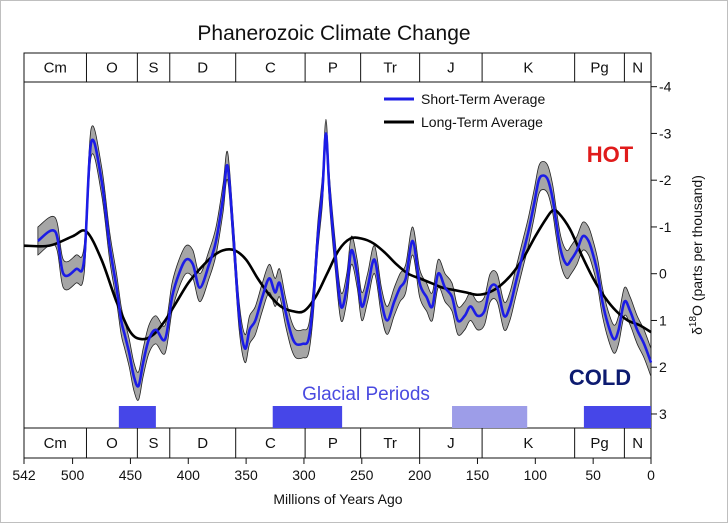  I want to click on glacial-bars, so click(384, 417).